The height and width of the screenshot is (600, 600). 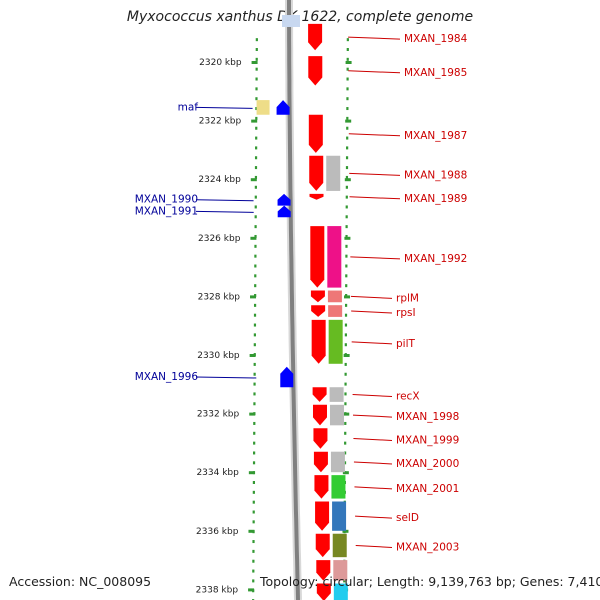 I want to click on ruler-tick-label: 2332 kbp, so click(x=218, y=415).